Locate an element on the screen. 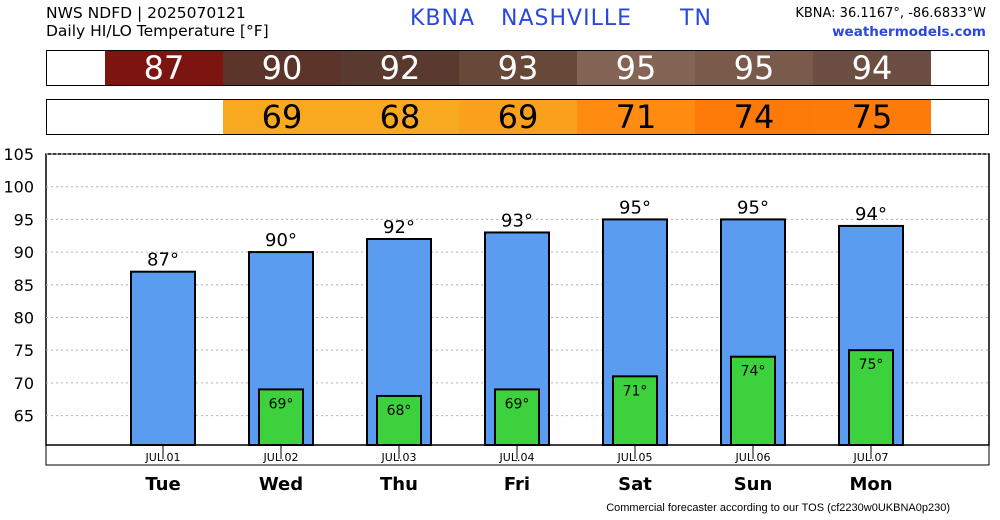  date-label: JUL.06 is located at coordinates (753, 457).